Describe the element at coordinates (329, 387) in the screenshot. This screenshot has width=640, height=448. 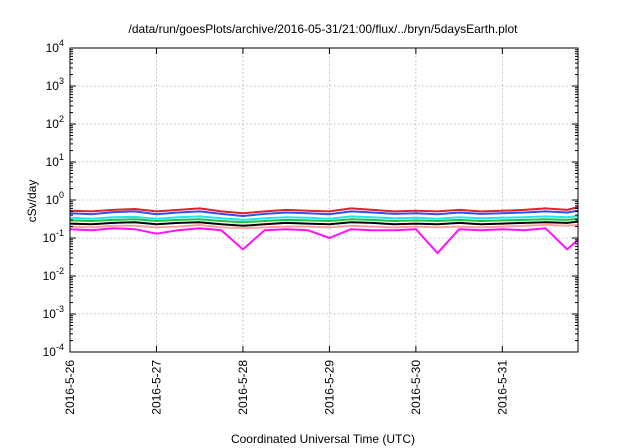
I see `x-tick-label: 2016-5-29` at that location.